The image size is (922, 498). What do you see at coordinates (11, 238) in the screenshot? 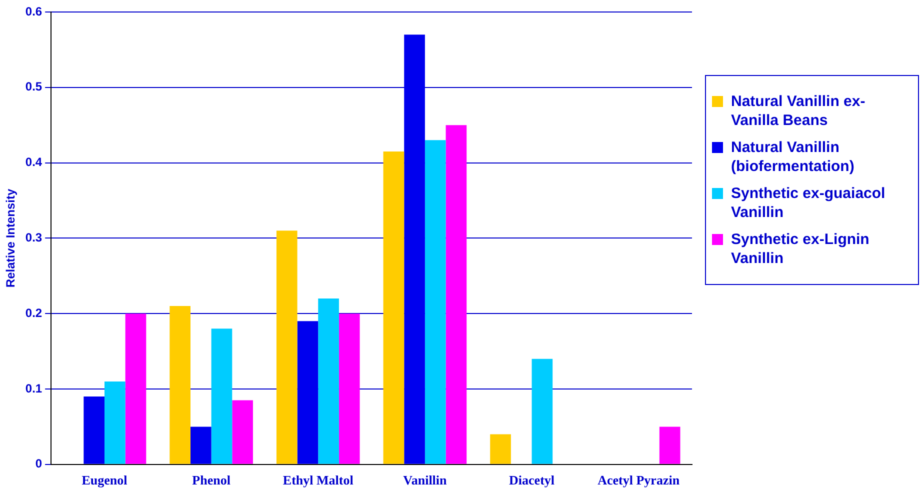
I see `y-axis-title: Relative Intensity` at bounding box center [11, 238].